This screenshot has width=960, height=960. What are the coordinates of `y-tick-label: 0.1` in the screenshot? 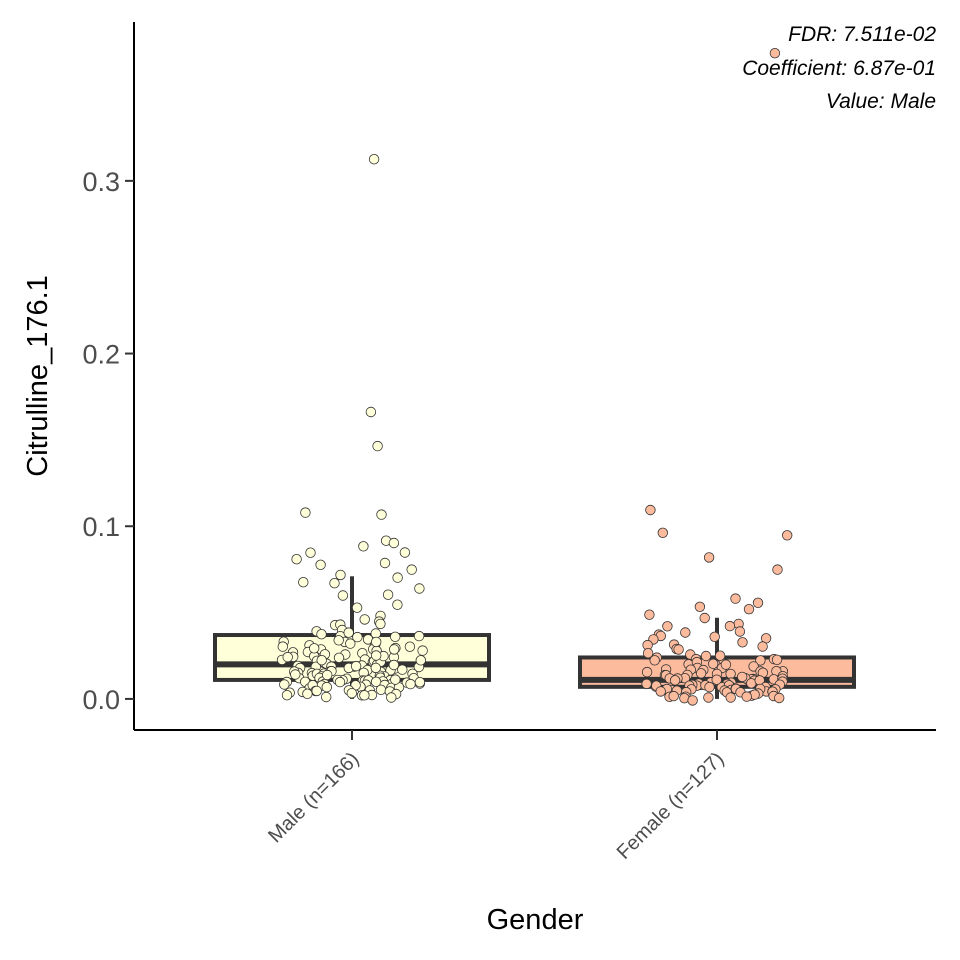 It's located at (101, 527).